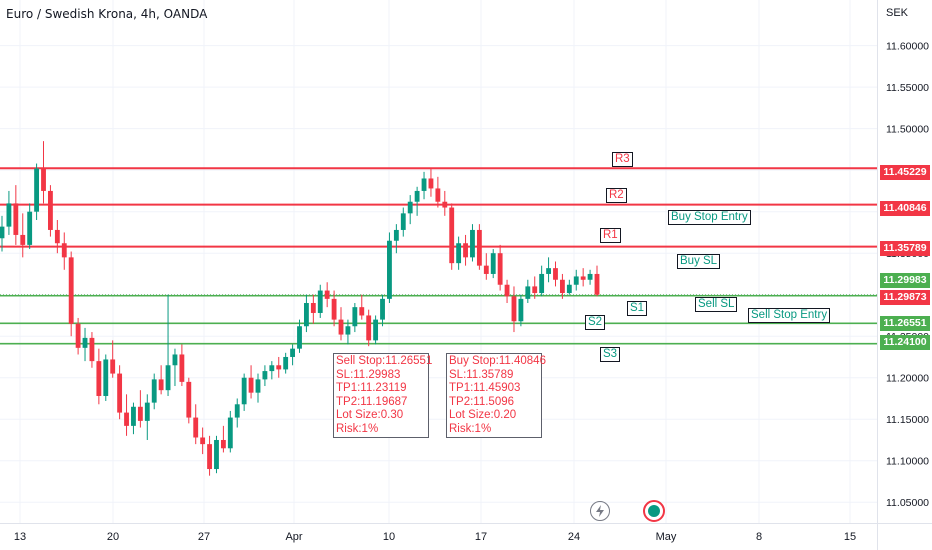 This screenshot has width=932, height=550. Describe the element at coordinates (384, 361) in the screenshot. I see `sell-stop-line: Sell Stop:11.26551` at that location.